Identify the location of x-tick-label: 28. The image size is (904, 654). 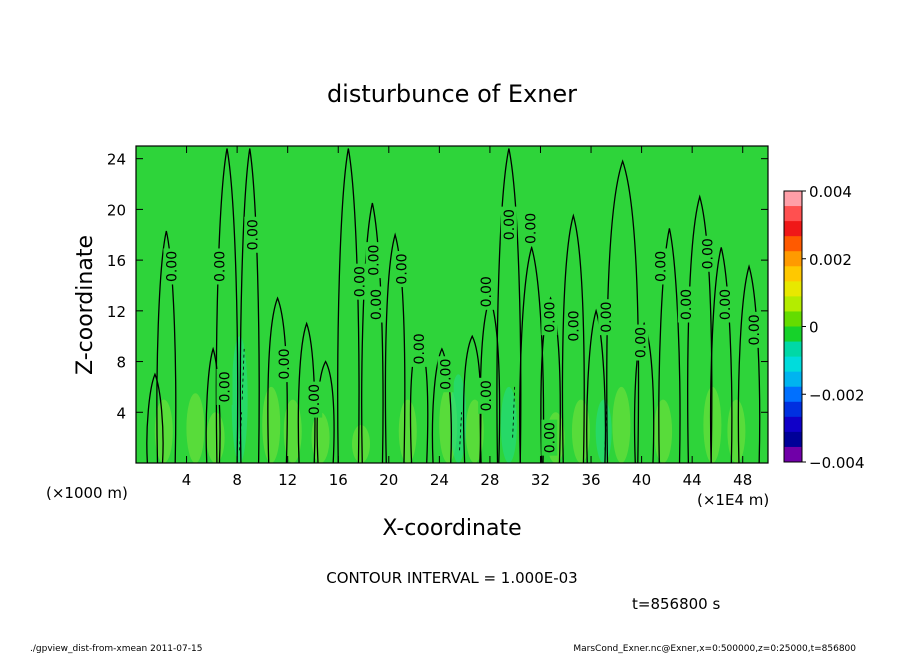
(489, 480).